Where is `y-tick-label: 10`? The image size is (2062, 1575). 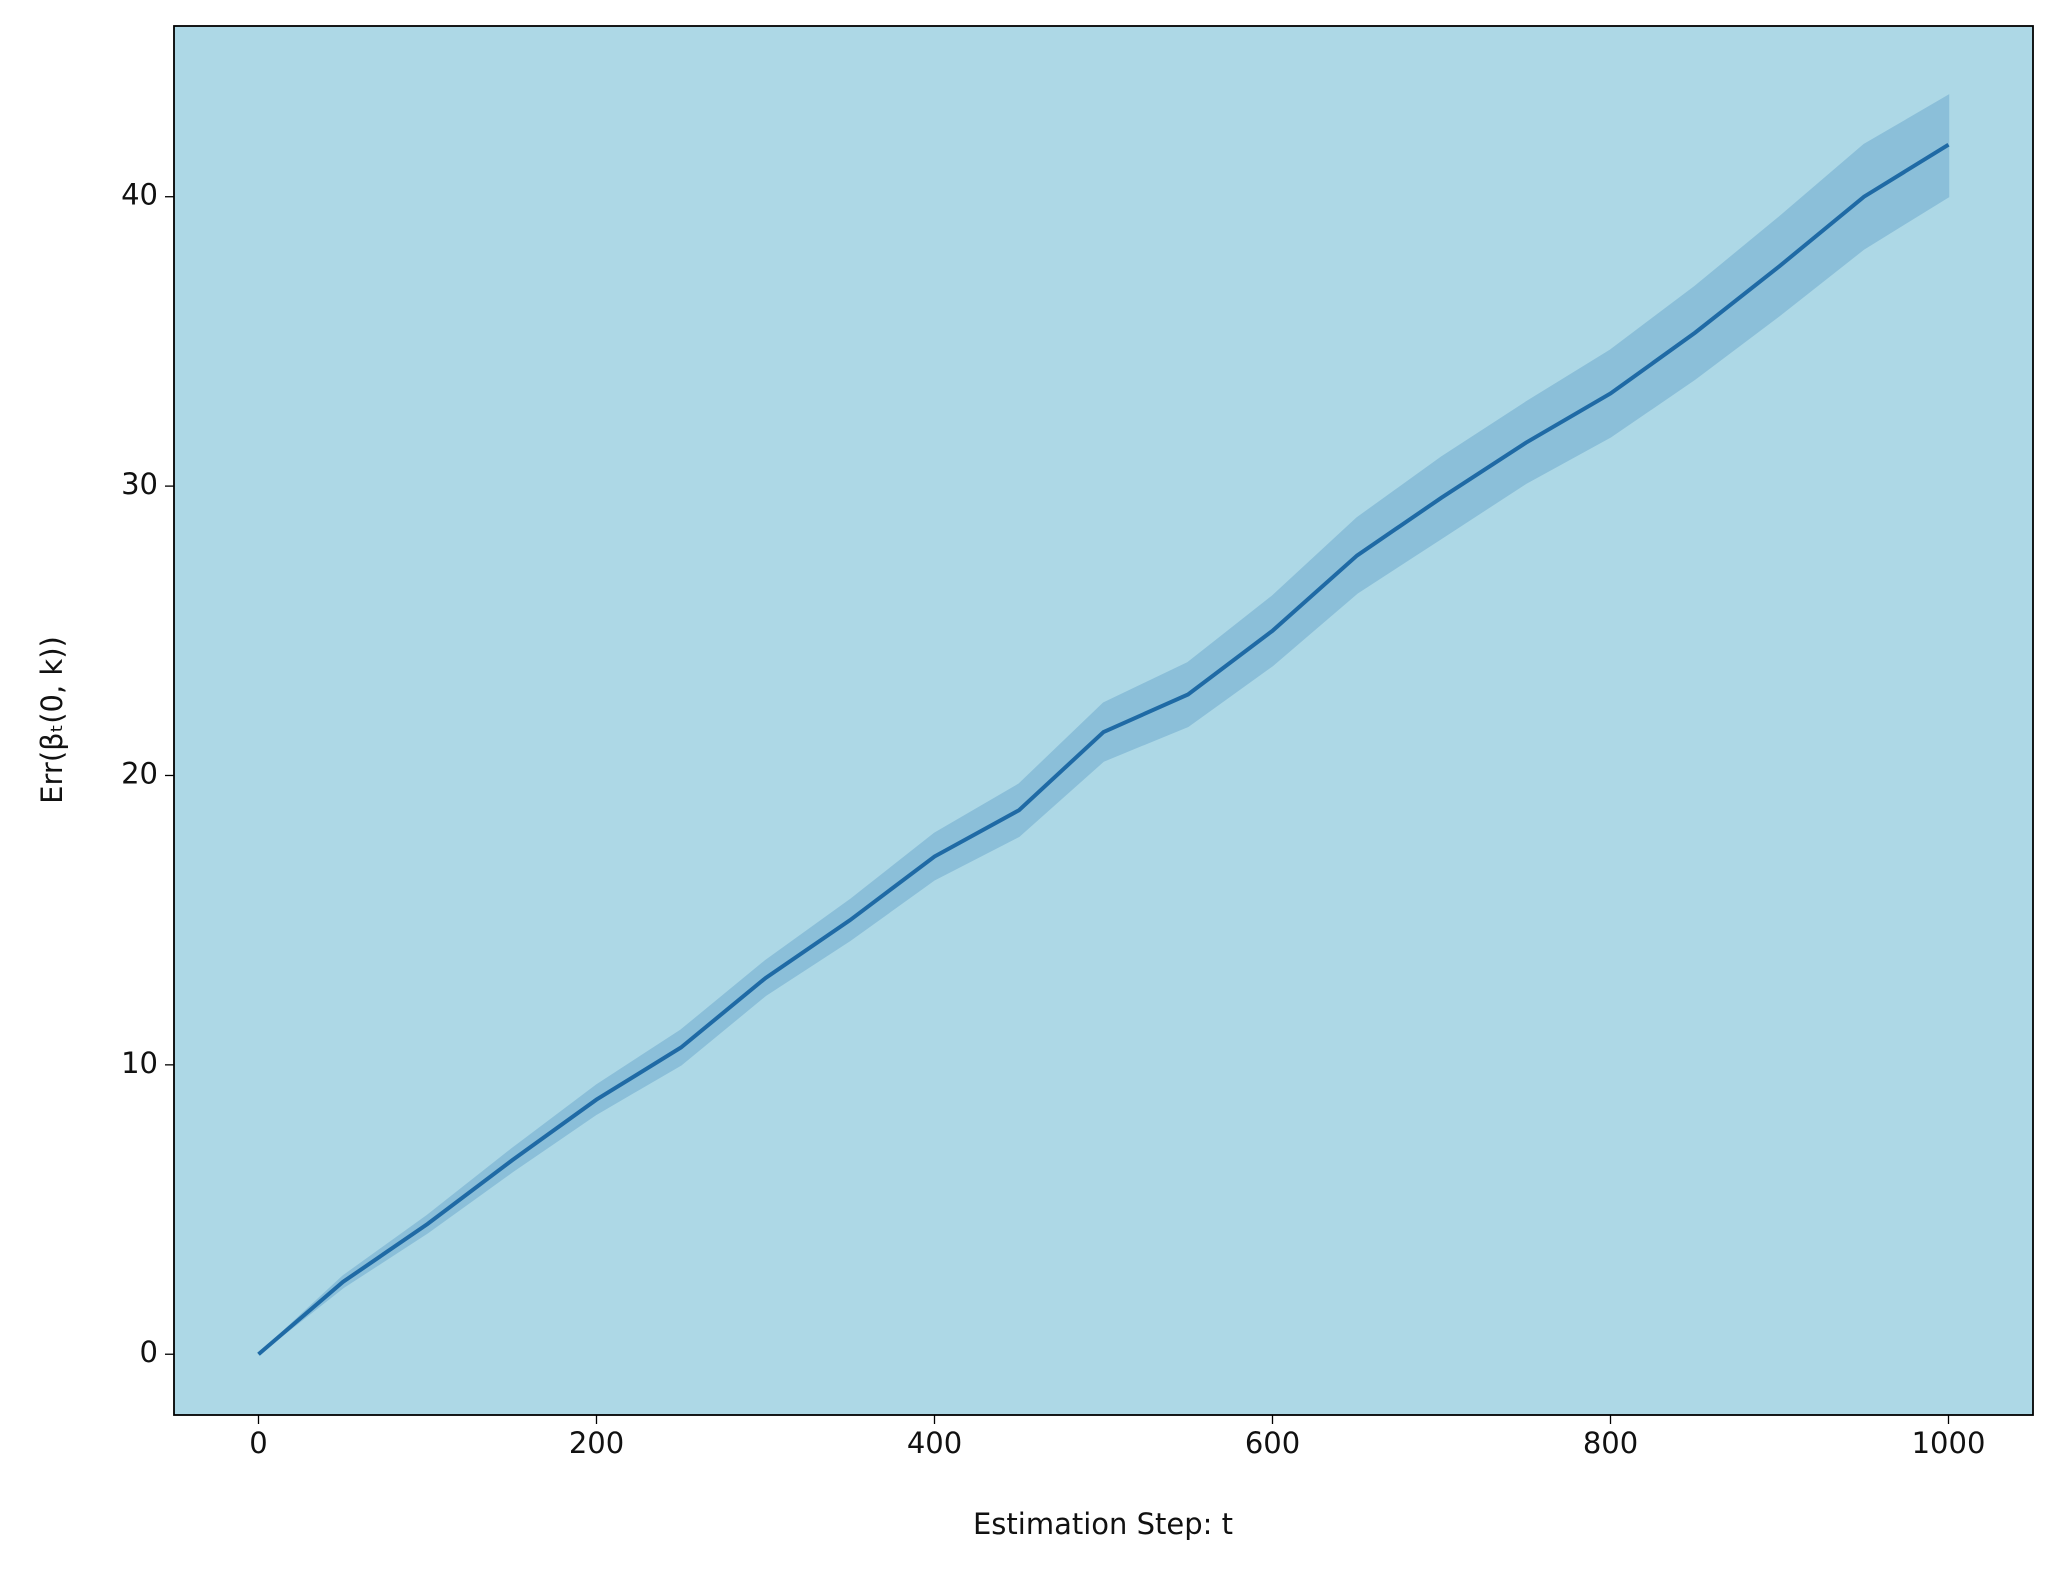
y-tick-label: 10 is located at coordinates (139, 1063).